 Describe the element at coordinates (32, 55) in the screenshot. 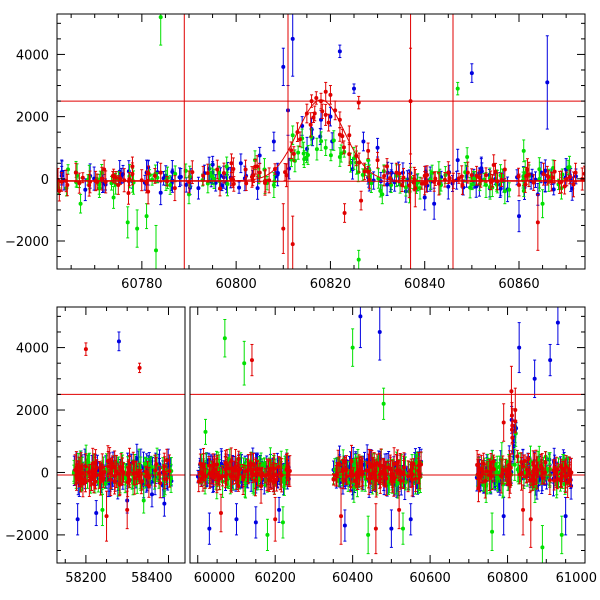

I see `y-tick-label: 4000` at that location.